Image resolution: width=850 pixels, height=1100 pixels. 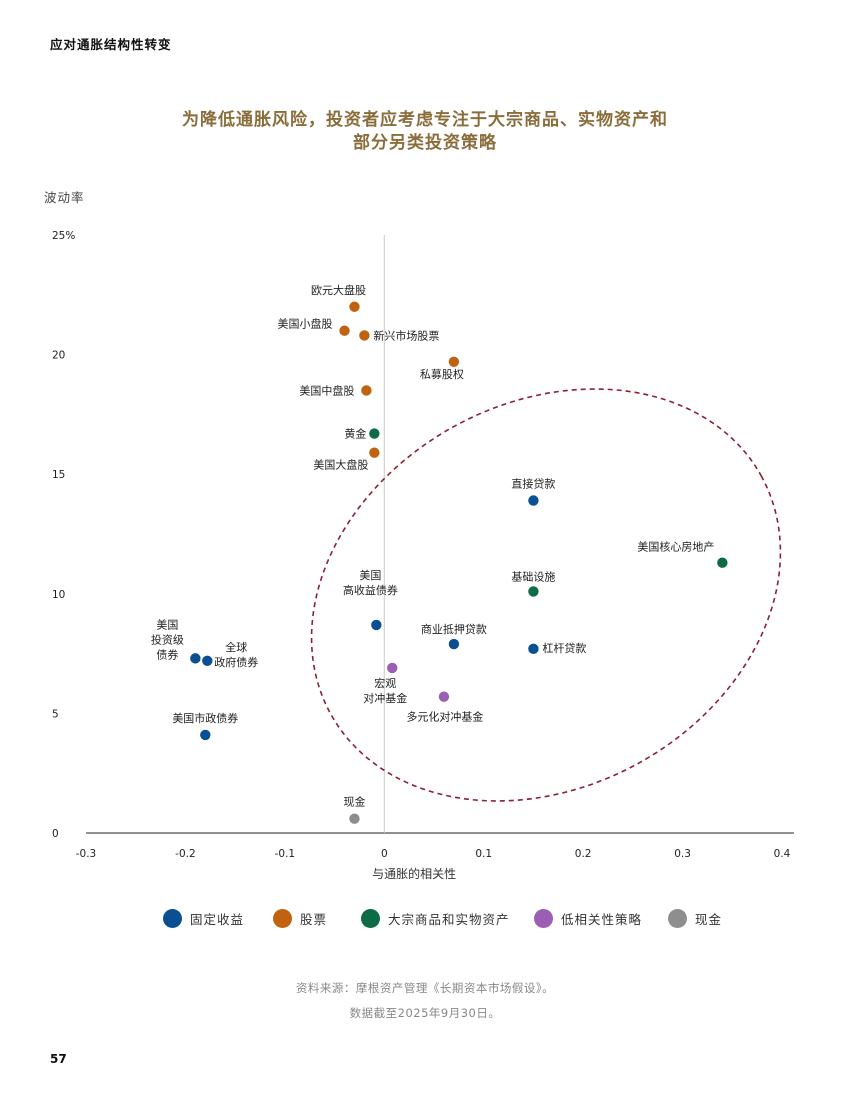 I want to click on y-tick-label: 10, so click(x=58, y=595).